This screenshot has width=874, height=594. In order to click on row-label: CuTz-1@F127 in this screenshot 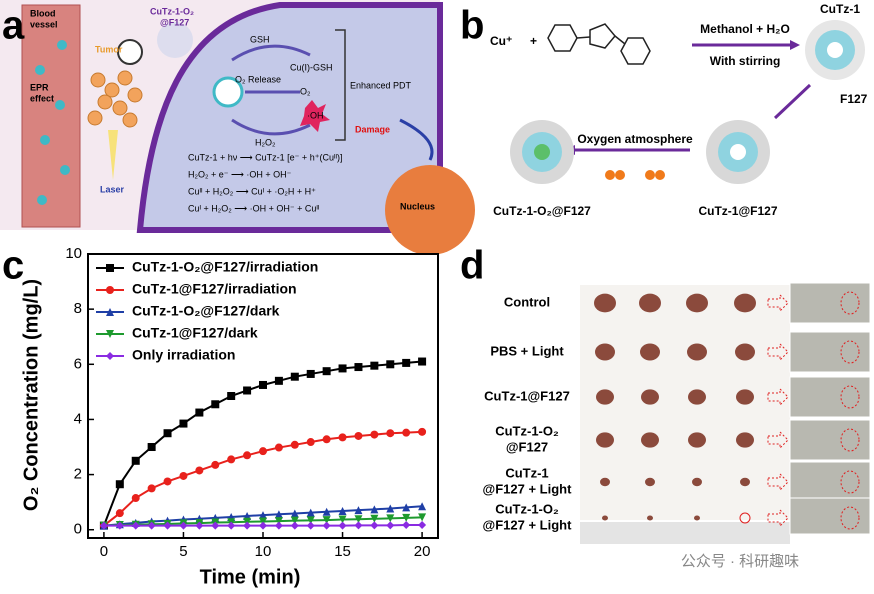, I will do `click(527, 395)`.